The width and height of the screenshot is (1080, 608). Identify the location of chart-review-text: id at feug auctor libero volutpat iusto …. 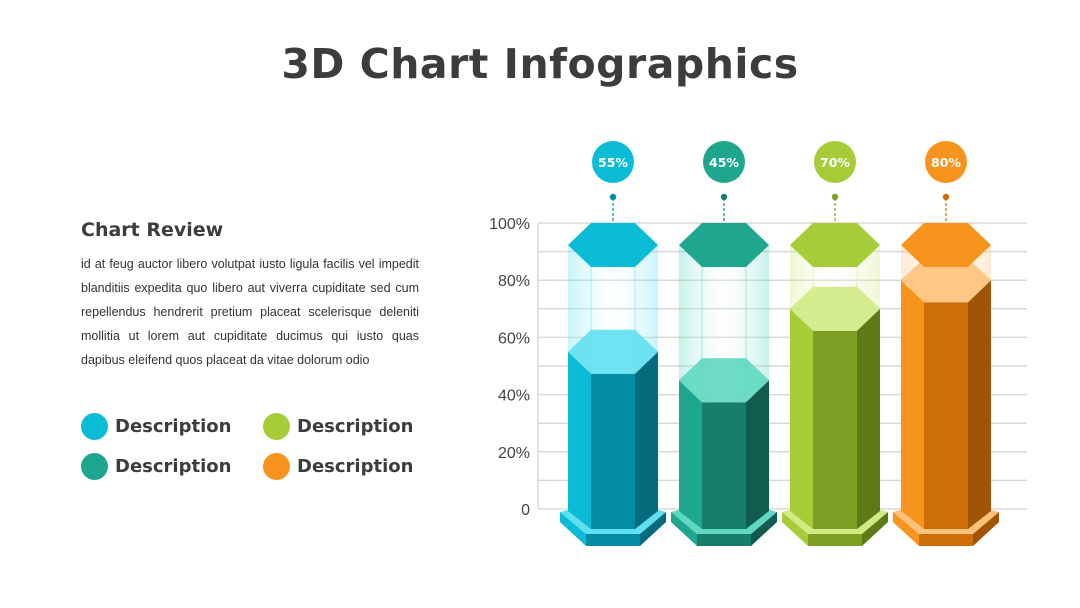
(250, 312).